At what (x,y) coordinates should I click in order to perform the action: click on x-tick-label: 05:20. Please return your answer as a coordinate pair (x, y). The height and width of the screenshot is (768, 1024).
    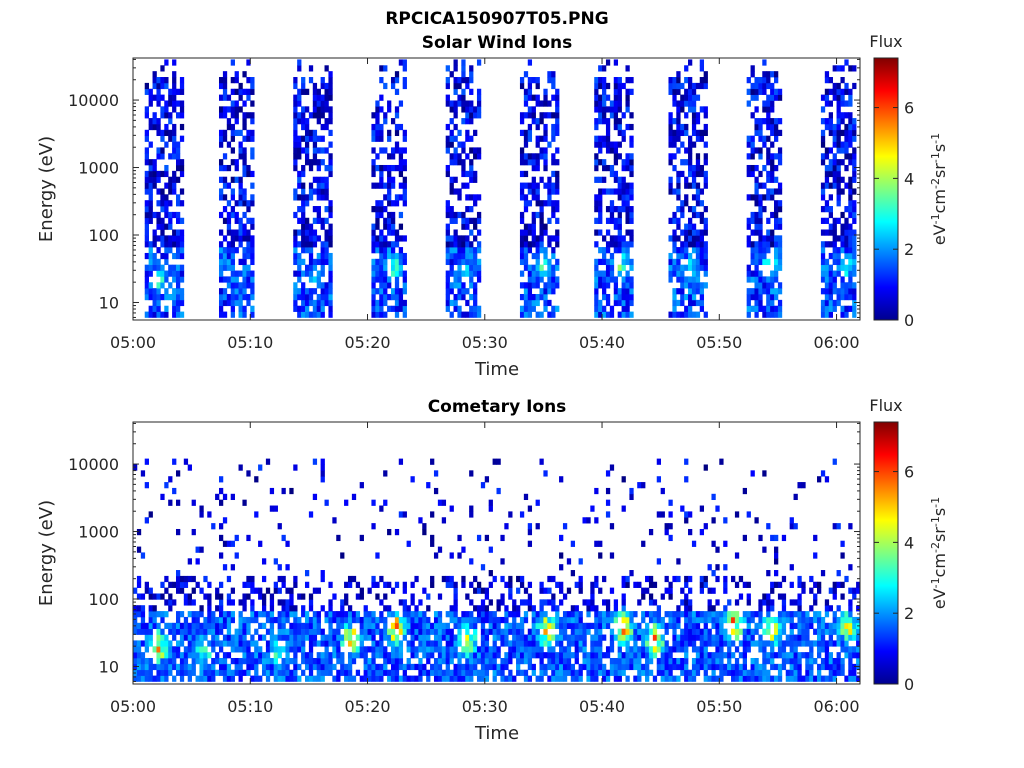
    Looking at the image, I should click on (367, 342).